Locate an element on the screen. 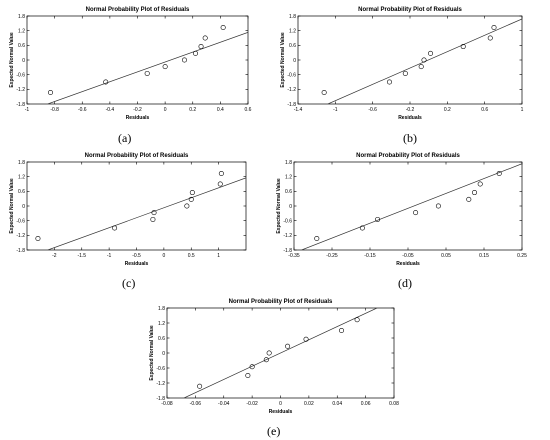 This screenshot has width=550, height=440. x-tick-label: -0.06 is located at coordinates (196, 404).